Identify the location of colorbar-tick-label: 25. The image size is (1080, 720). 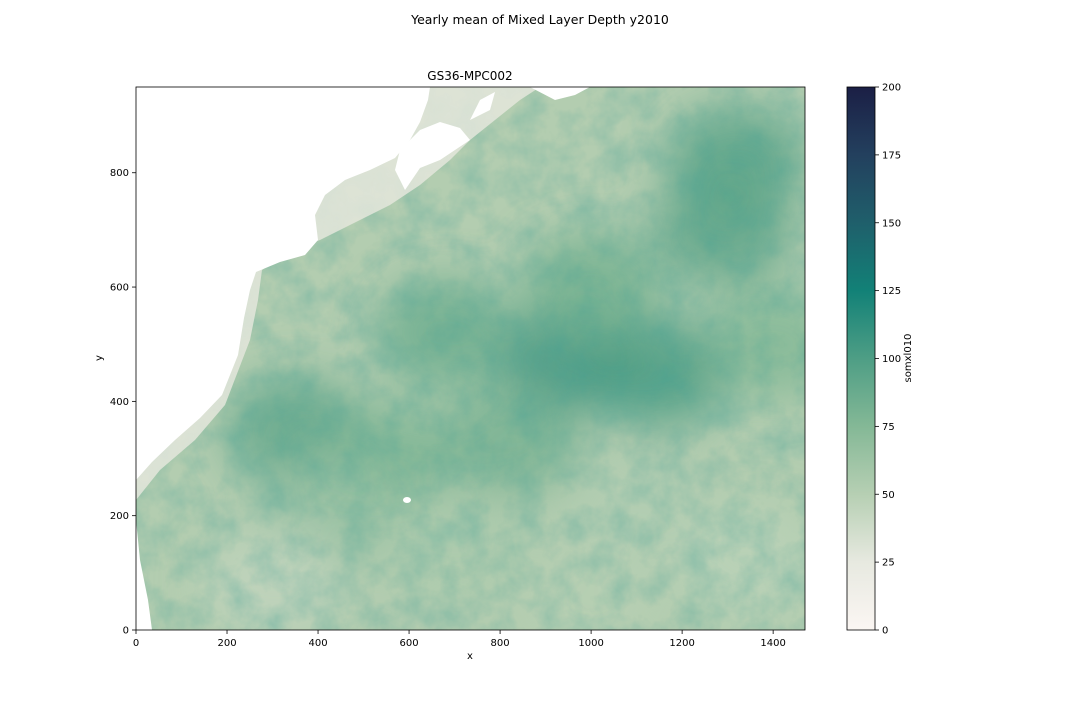
(888, 563).